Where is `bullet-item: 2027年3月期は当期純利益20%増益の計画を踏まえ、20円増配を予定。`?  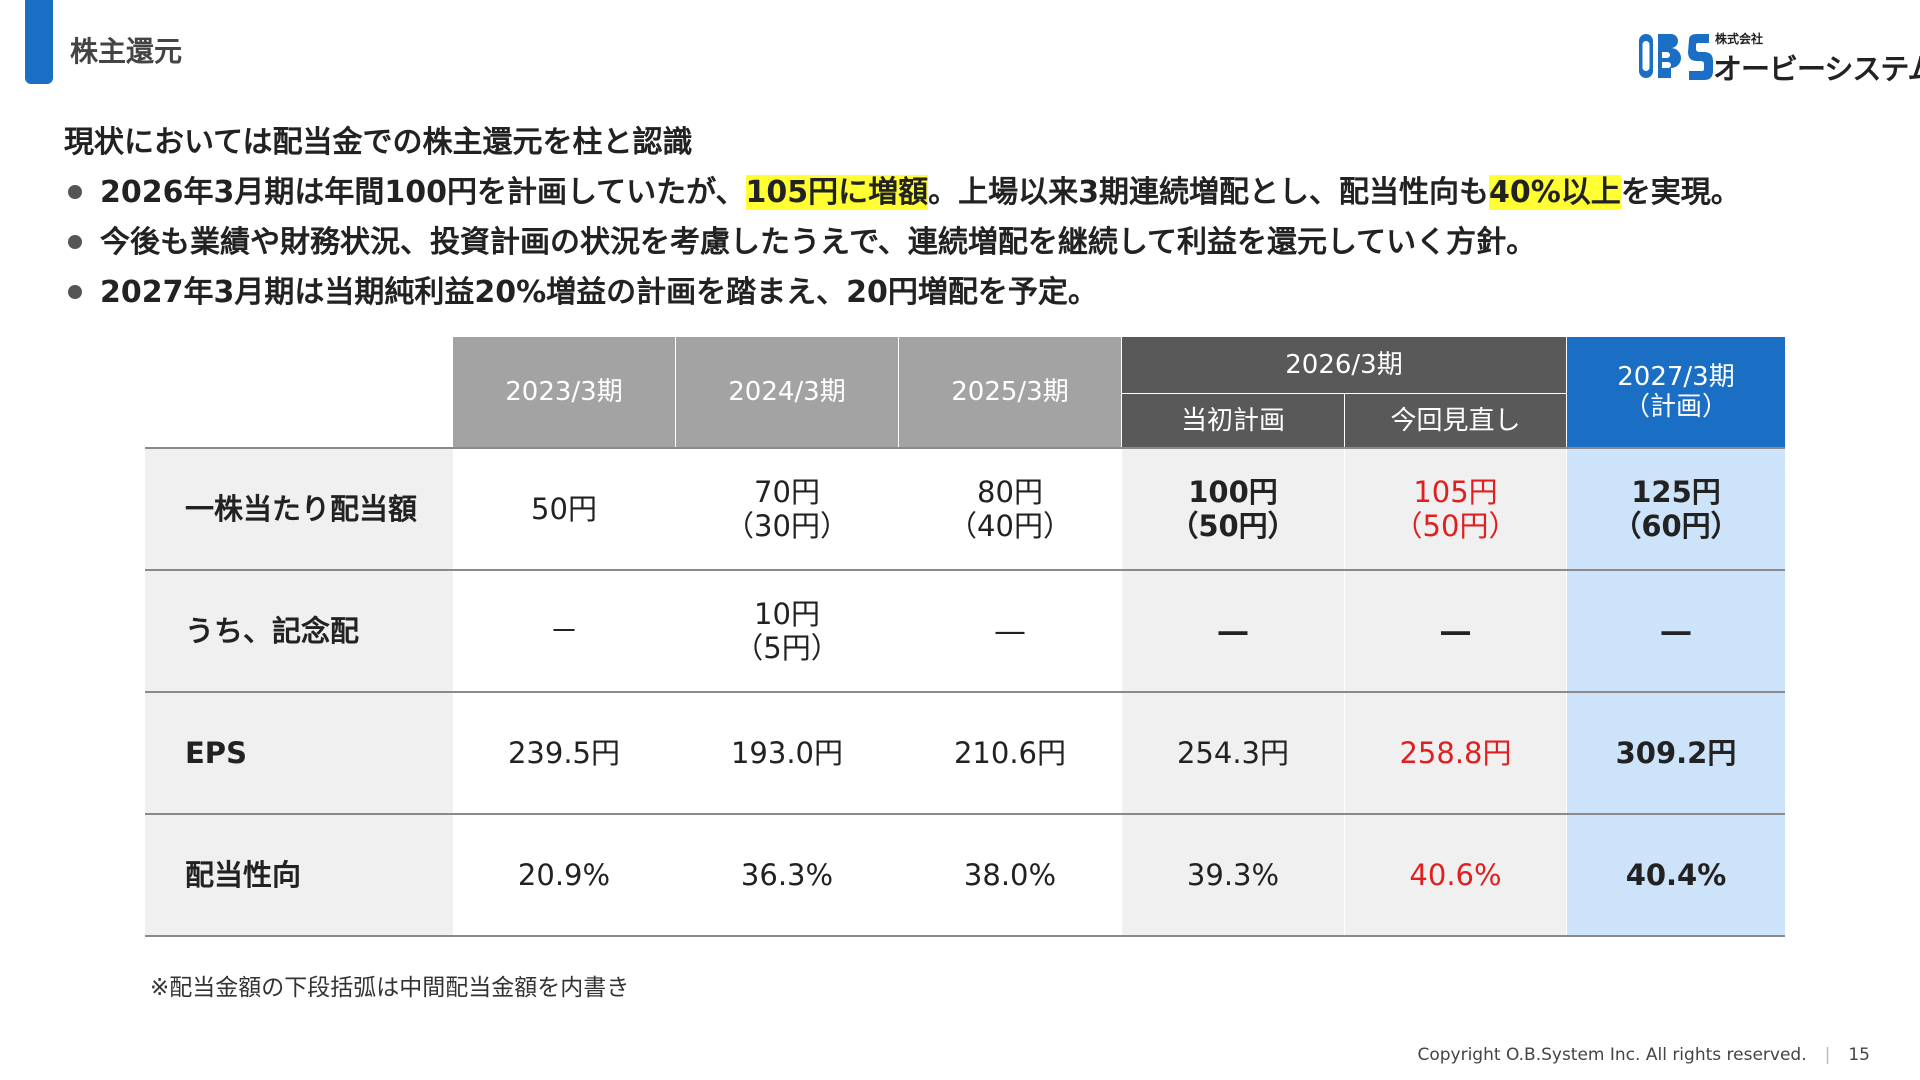
bullet-item: 2027年3月期は当期純利益20%増益の計画を踏まえ、20円増配を予定。 is located at coordinates (964, 293).